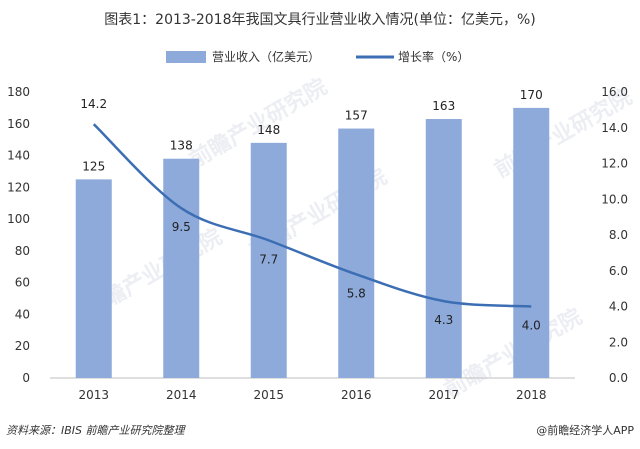 The height and width of the screenshot is (449, 640). What do you see at coordinates (618, 235) in the screenshot?
I see `y-right-tick-label: 8.0` at bounding box center [618, 235].